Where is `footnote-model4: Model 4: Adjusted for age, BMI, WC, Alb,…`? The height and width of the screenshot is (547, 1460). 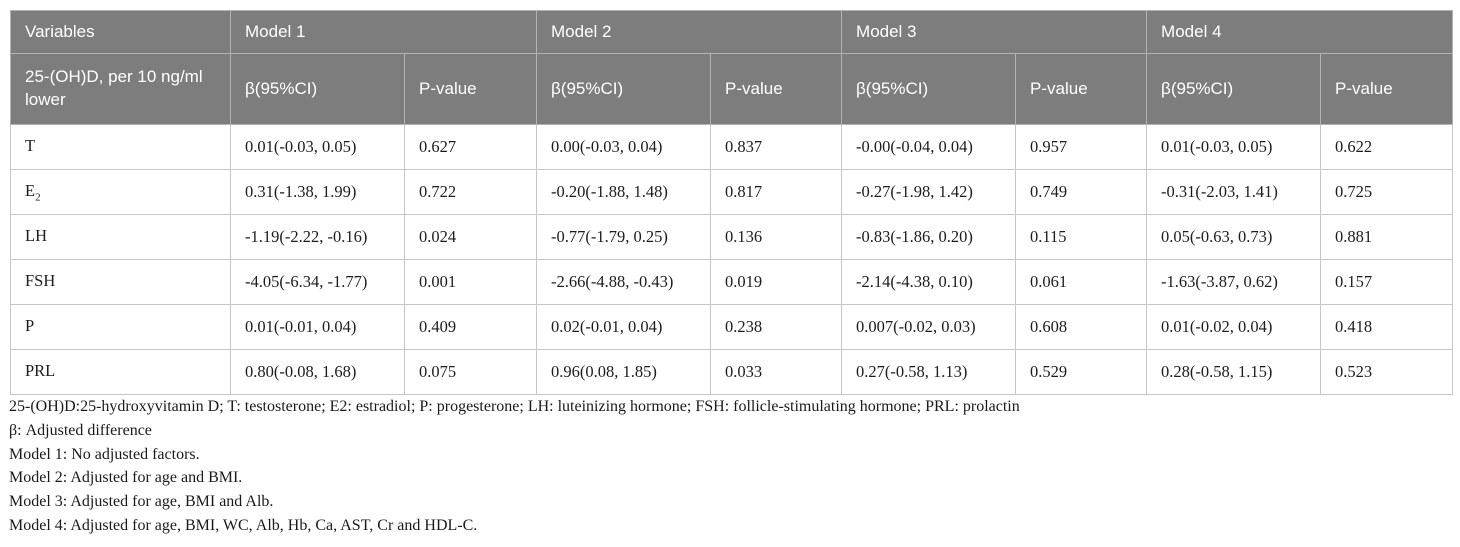
footnote-model4: Model 4: Adjusted for age, BMI, WC, Alb,… is located at coordinates (243, 525).